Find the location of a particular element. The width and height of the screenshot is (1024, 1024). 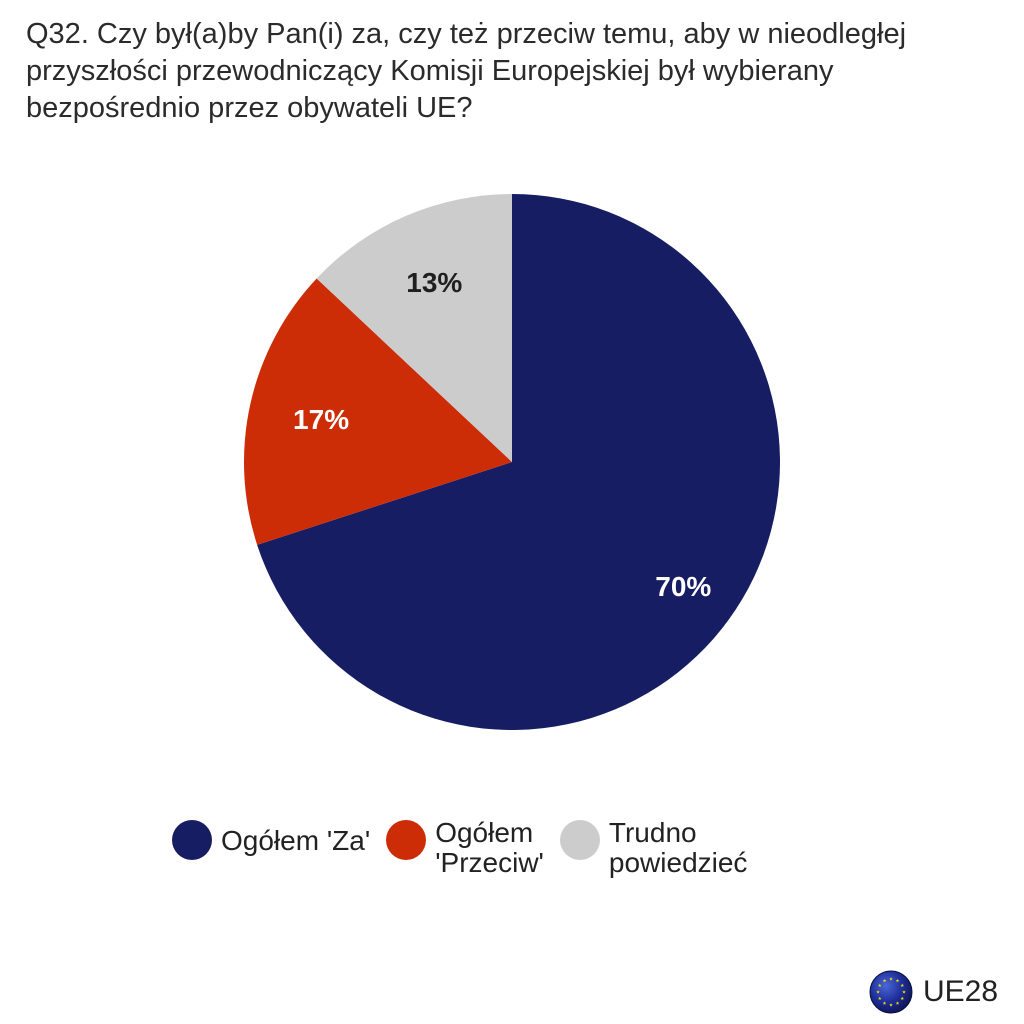

legend-label-trudno-line-1: Trudno is located at coordinates (652, 832).